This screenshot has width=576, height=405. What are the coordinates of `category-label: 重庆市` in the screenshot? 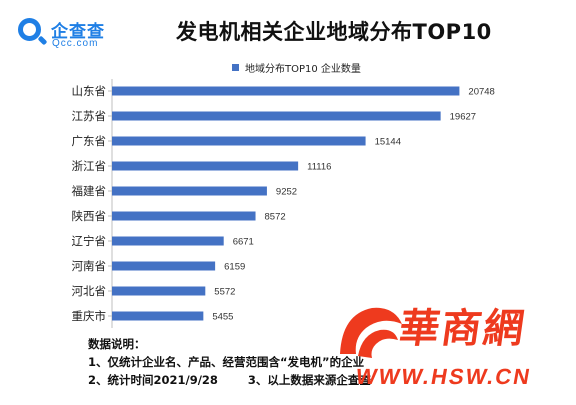 It's located at (89, 316).